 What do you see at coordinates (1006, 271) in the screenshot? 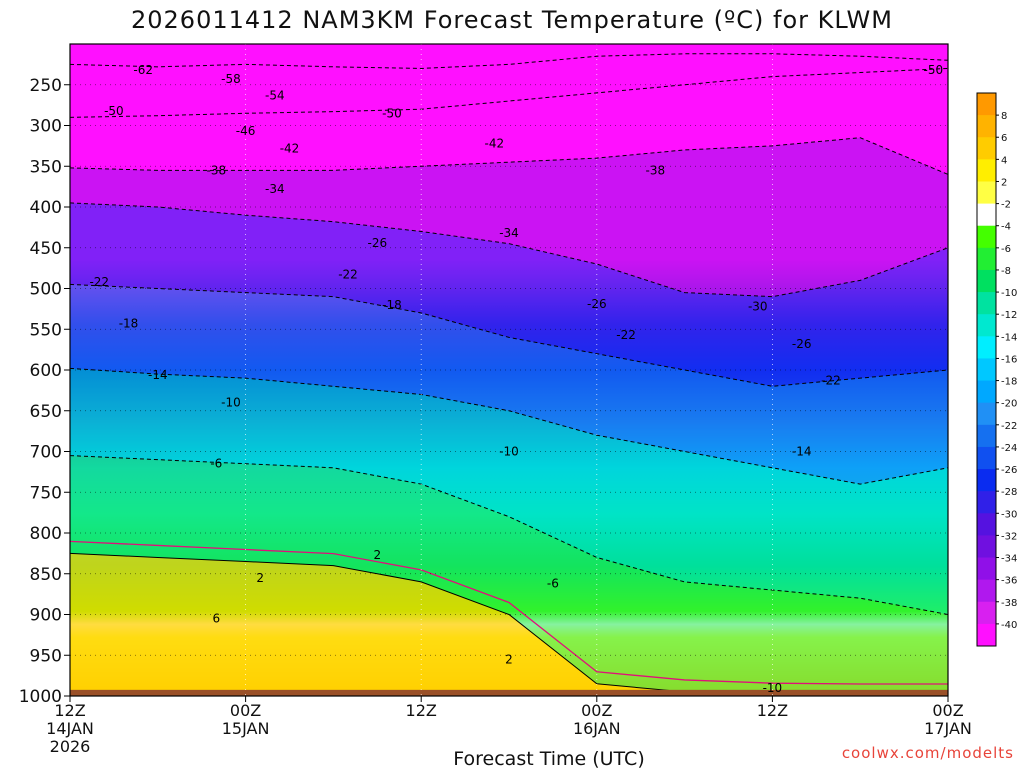
I see `colorbar-label: -8` at bounding box center [1006, 271].